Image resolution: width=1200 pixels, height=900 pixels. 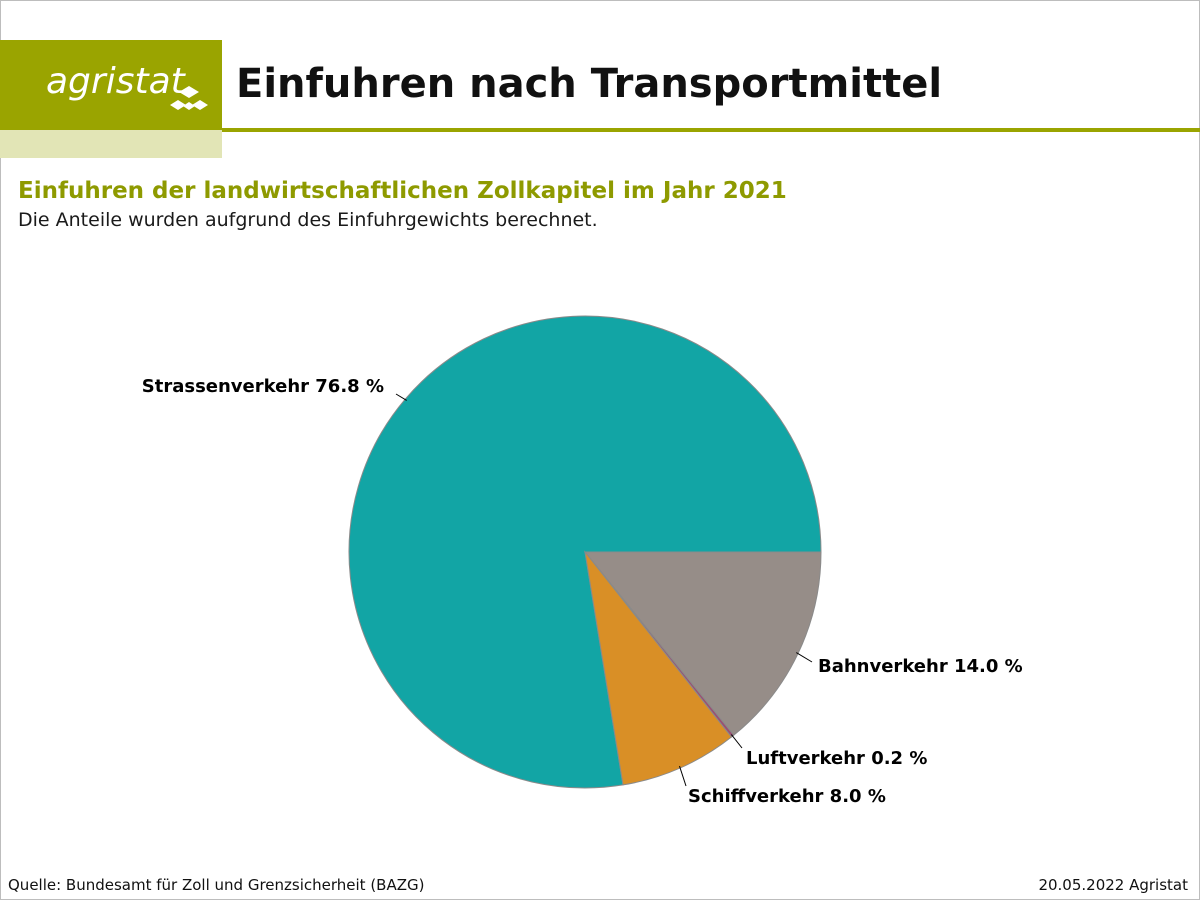 I want to click on slice-label-strassenverkehr: Strassenverkehr 76.8 %, so click(x=263, y=386).